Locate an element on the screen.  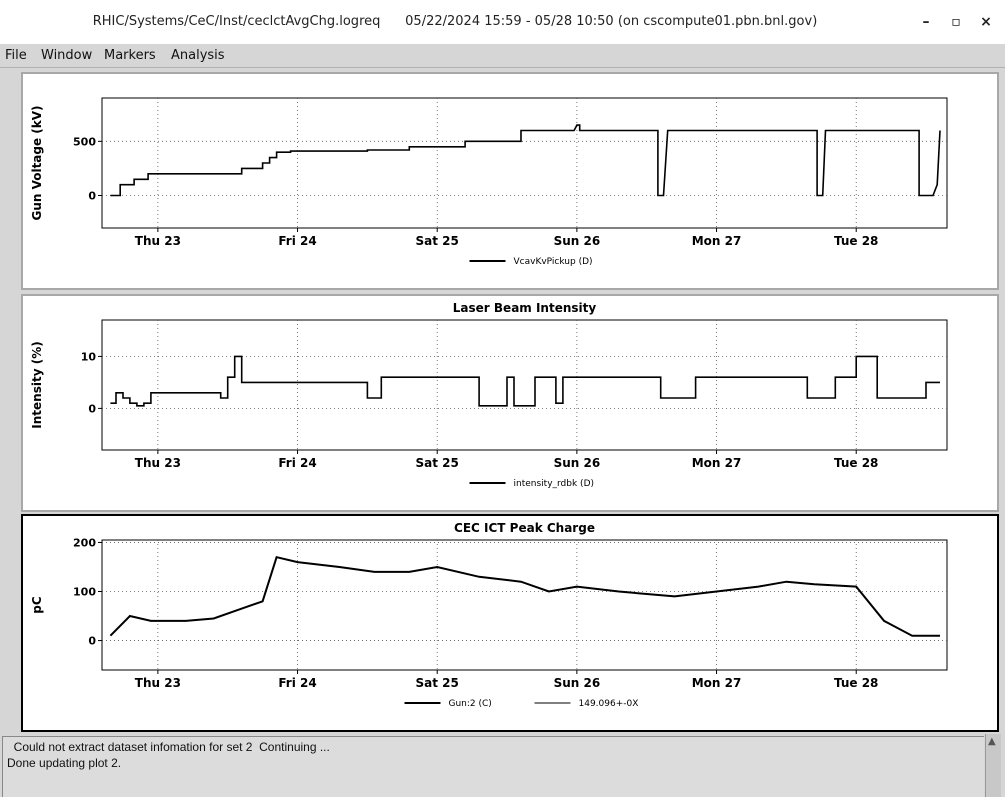
y-axis-label: Gun Voltage (kV) is located at coordinates (37, 162).